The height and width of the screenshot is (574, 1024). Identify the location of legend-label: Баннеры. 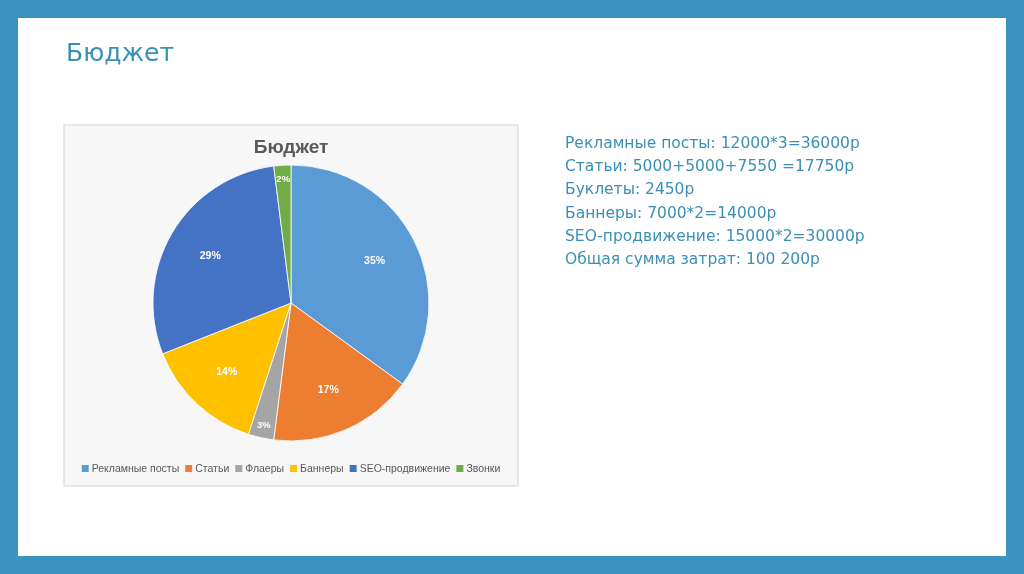
(322, 468).